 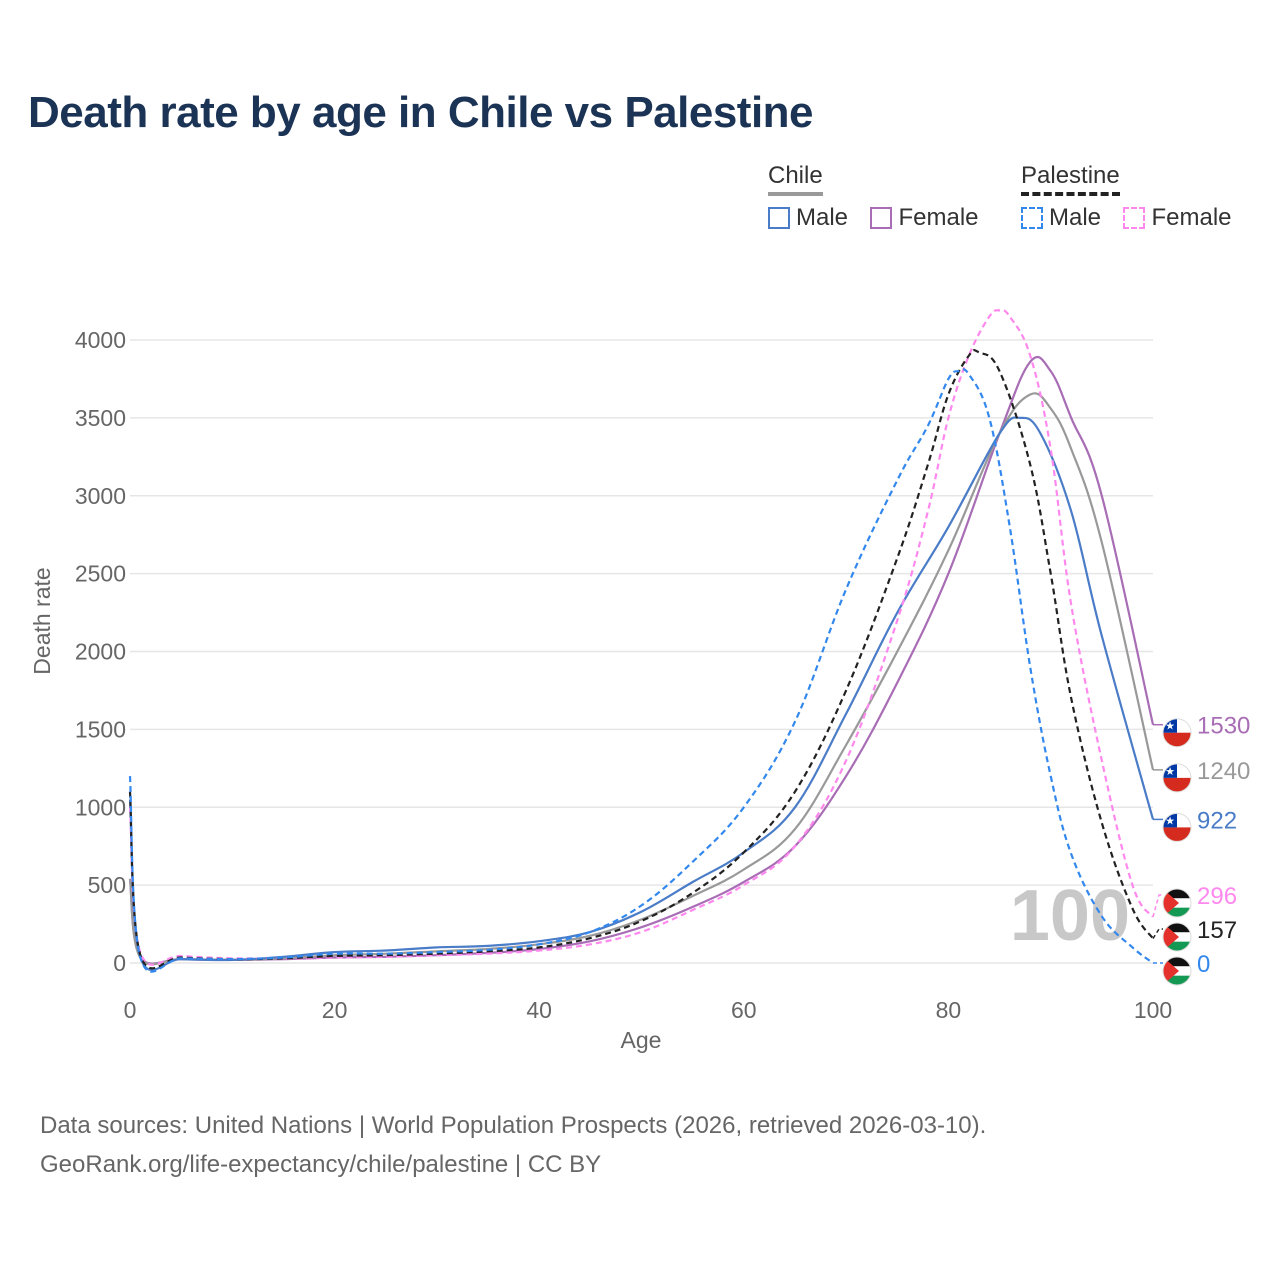 What do you see at coordinates (1217, 896) in the screenshot?
I see `end-value-label: 296` at bounding box center [1217, 896].